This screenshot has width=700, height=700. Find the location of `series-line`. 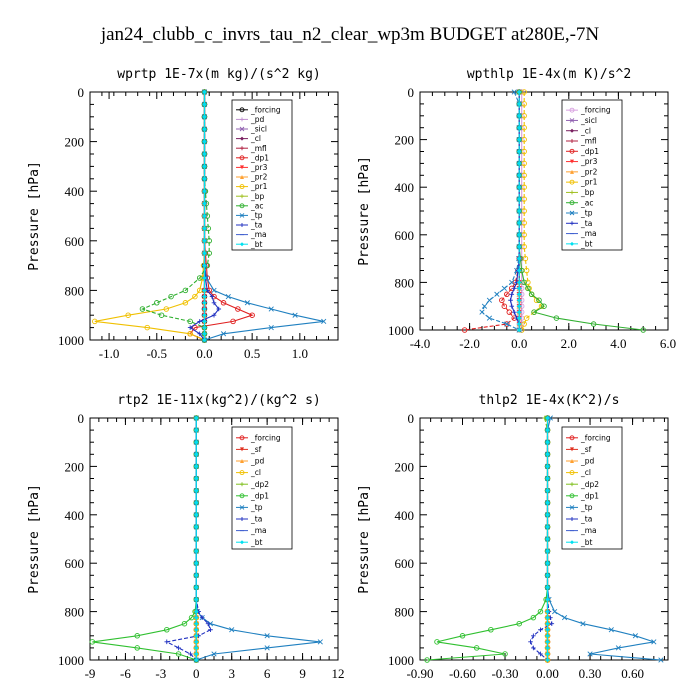

series-line is located at coordinates (175, 216).